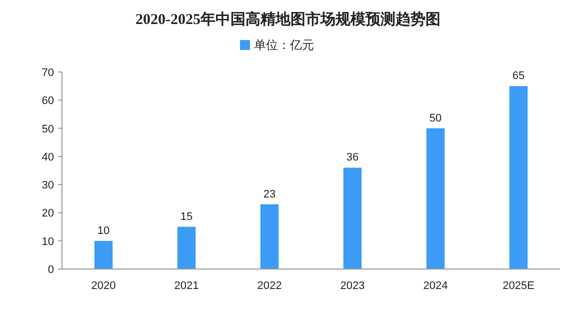  Describe the element at coordinates (288, 19) in the screenshot. I see `chart-title: 2020-2025年中国高精地图市场规模预测趋势图` at that location.